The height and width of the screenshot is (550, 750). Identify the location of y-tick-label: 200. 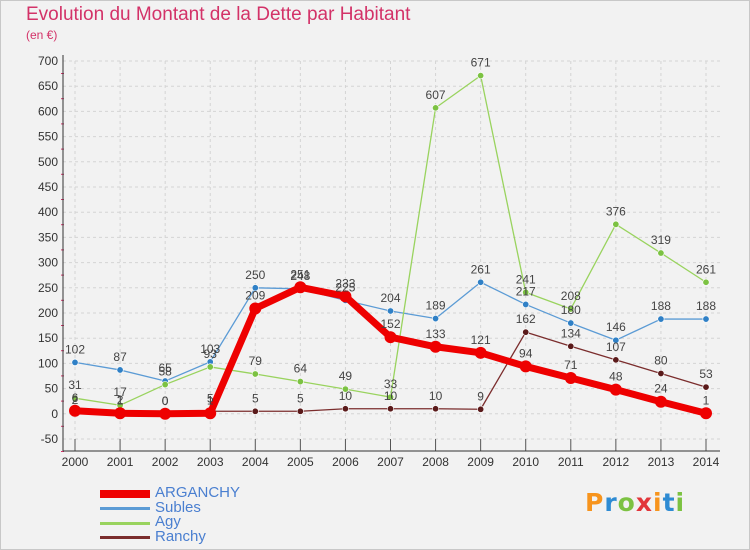
(48, 313).